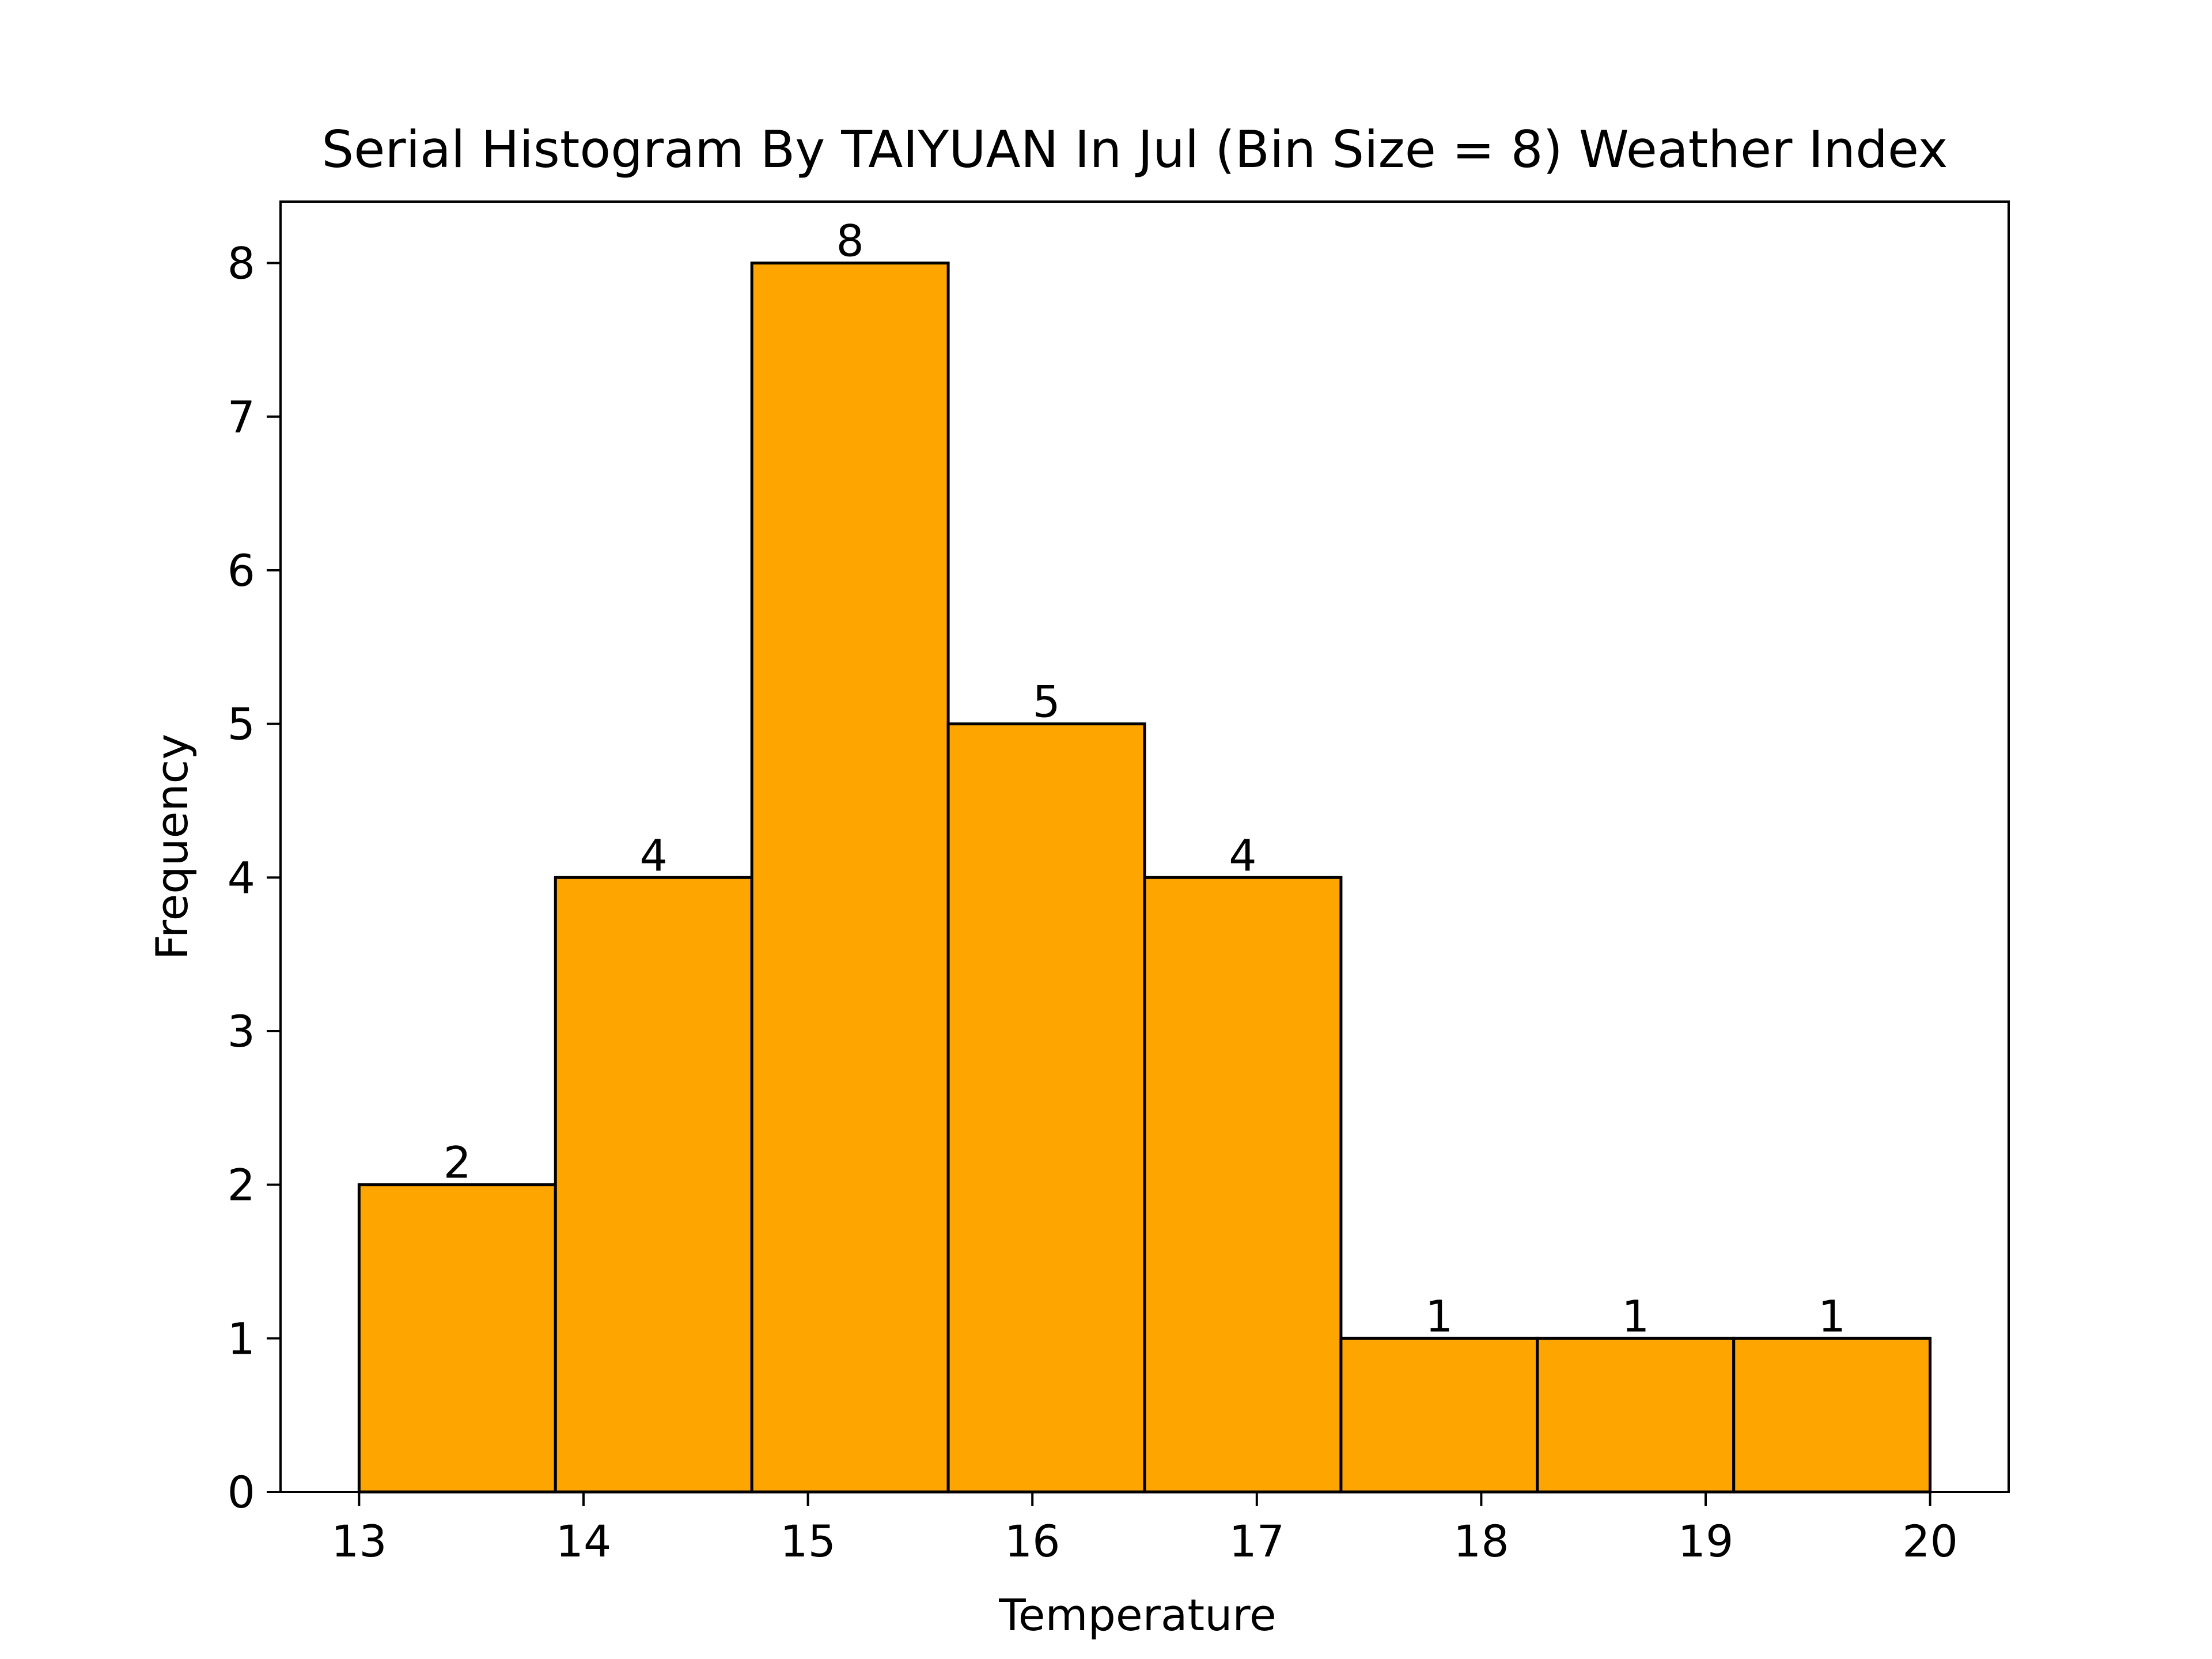 The image size is (2212, 1659). I want to click on y-tick-label: 3, so click(241, 1031).